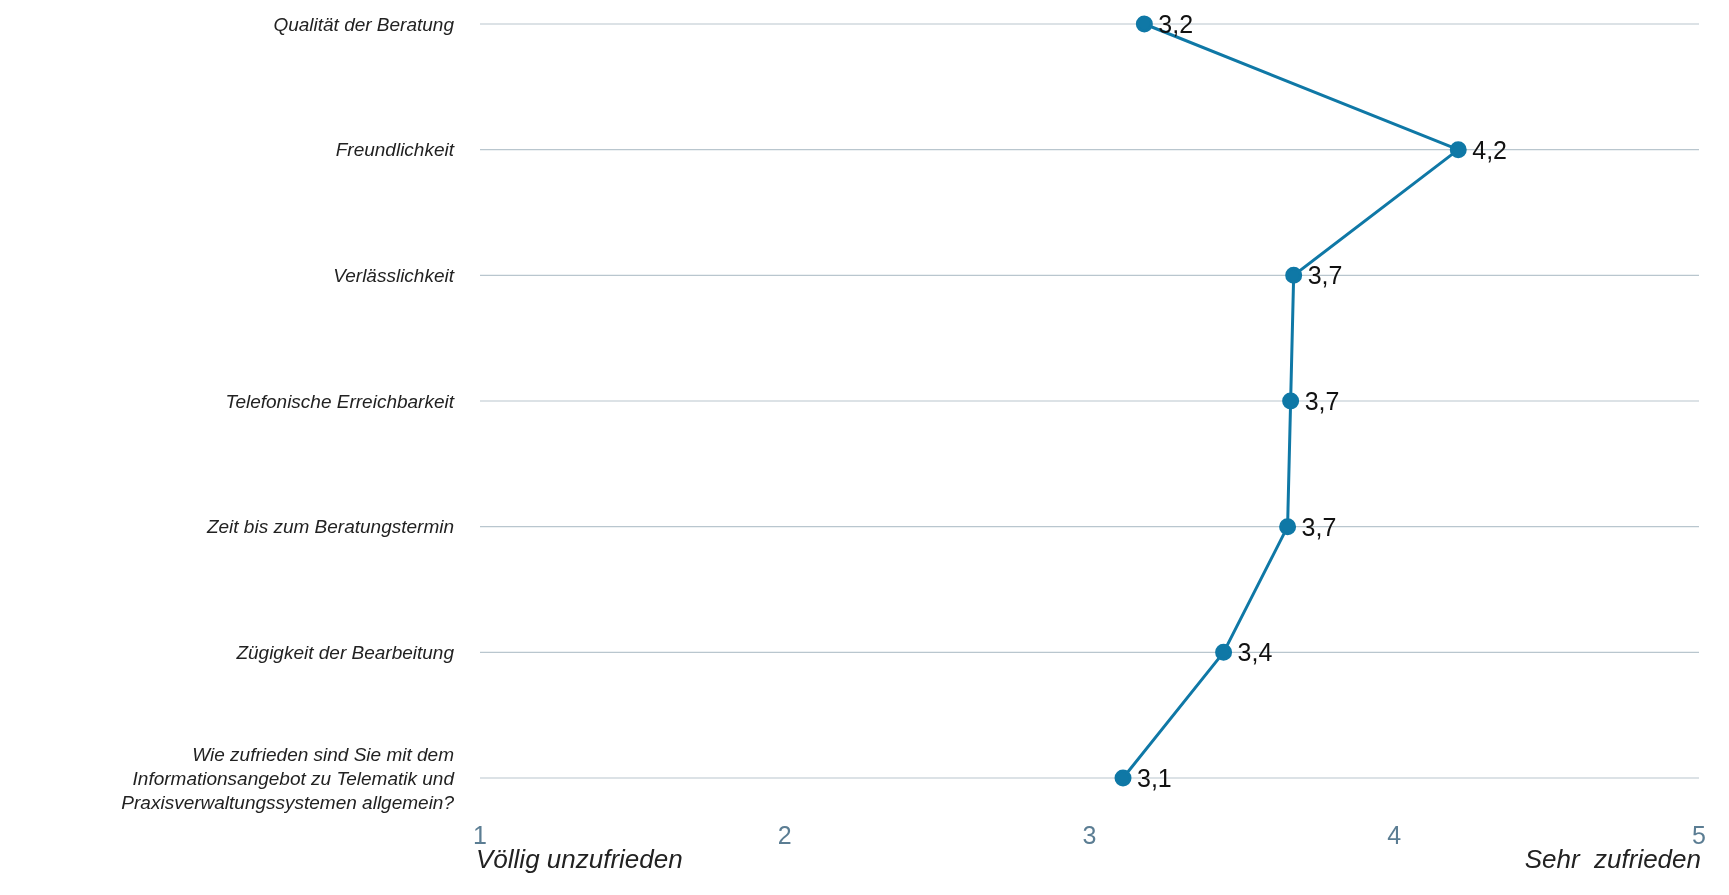  Describe the element at coordinates (1394, 834) in the screenshot. I see `x-tick-label: 4` at that location.